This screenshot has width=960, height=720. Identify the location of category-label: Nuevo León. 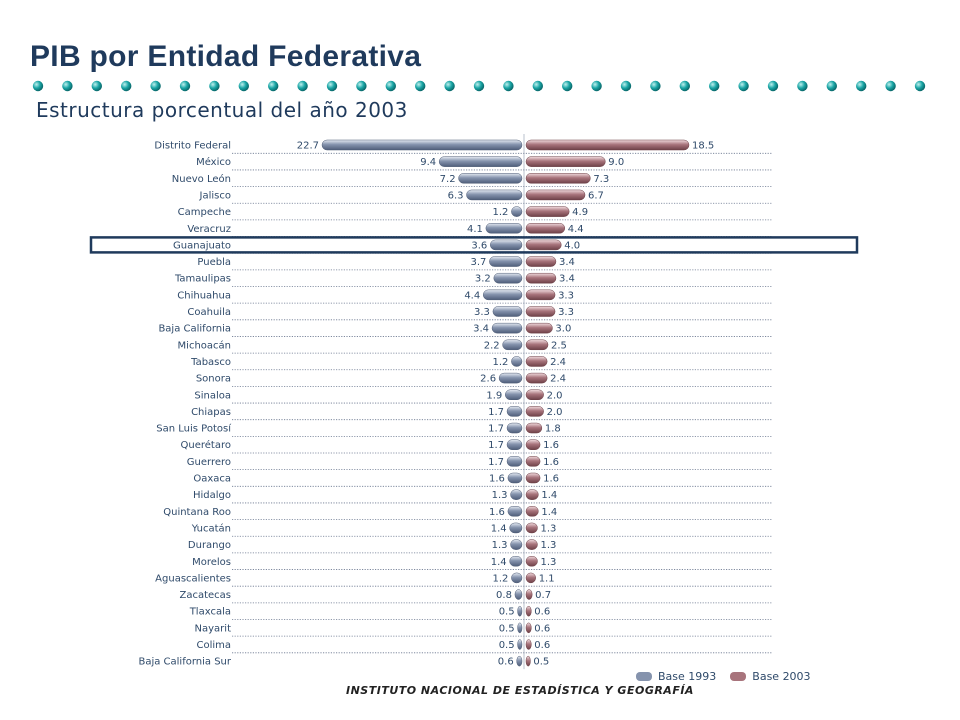
(201, 179).